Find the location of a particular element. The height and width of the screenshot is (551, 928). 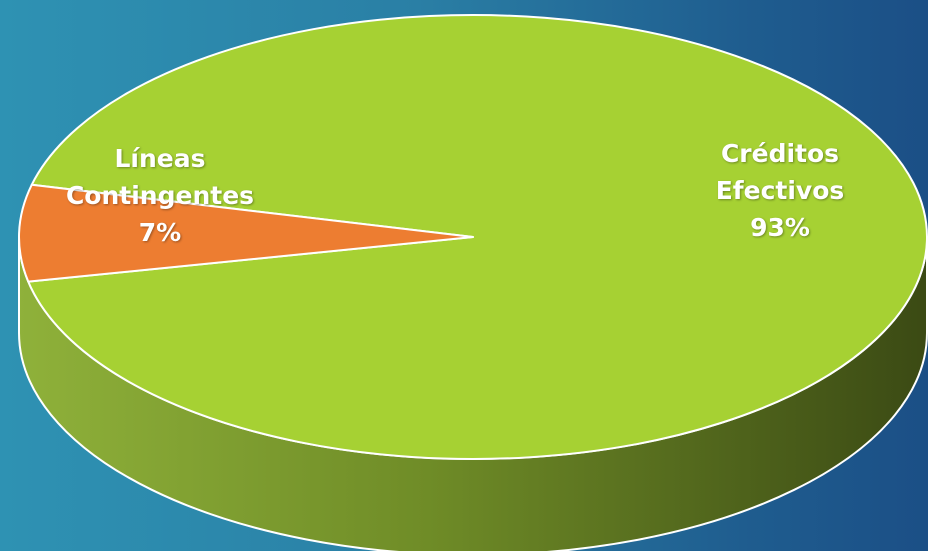

pie-slice-lineas-contingentes is located at coordinates (246, 233).